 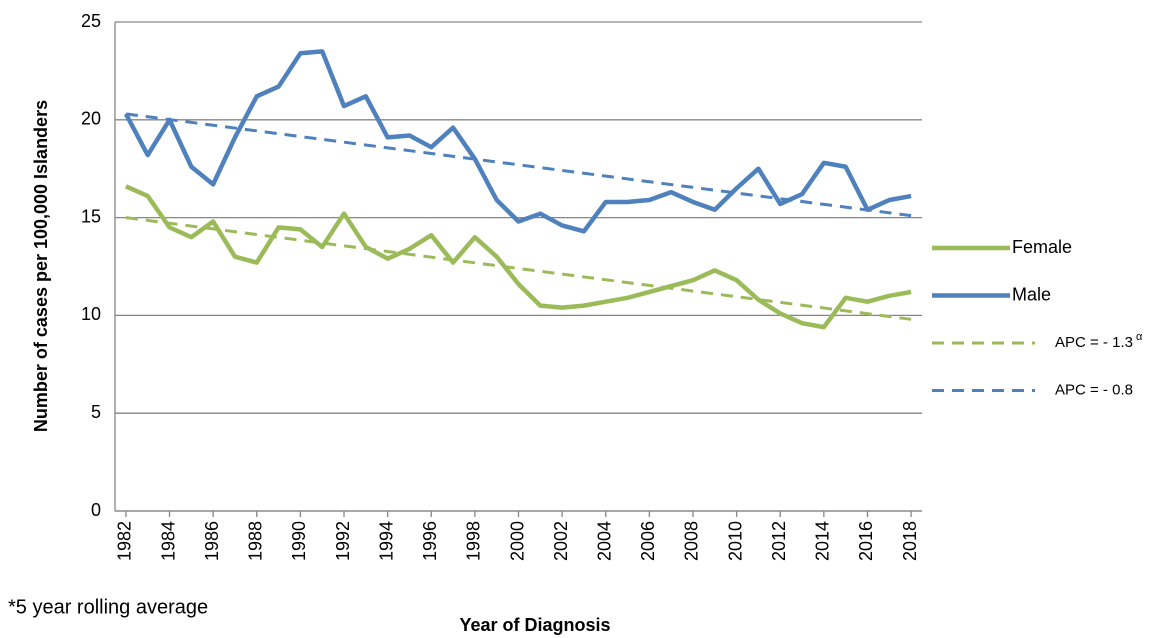 What do you see at coordinates (343, 541) in the screenshot?
I see `x-tick-label: 1992` at bounding box center [343, 541].